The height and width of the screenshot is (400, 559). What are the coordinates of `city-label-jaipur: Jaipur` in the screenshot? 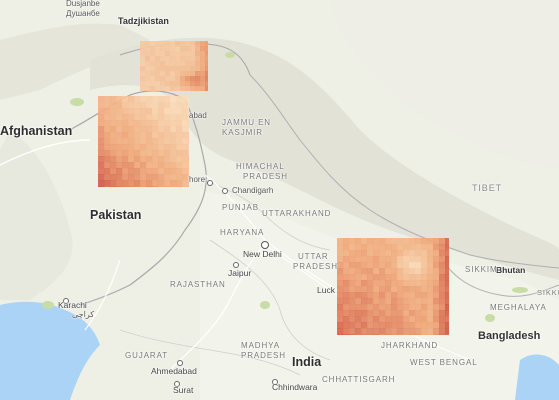 It's located at (240, 273).